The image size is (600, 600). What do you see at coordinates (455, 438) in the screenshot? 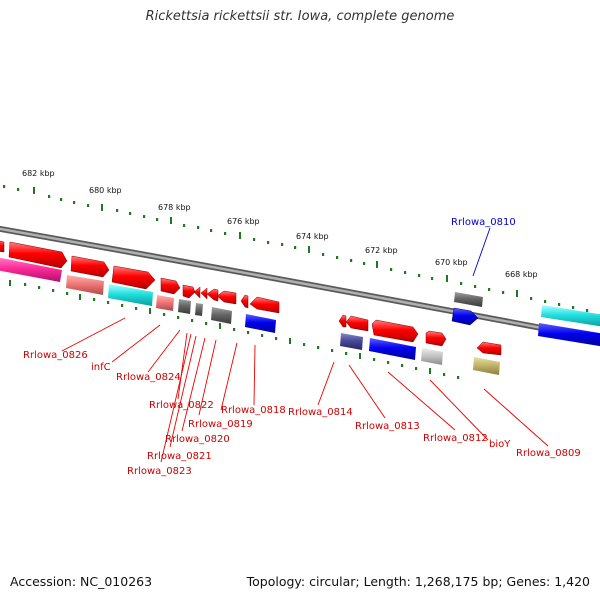
I see `gene-label: Rrlowa_0812` at bounding box center [455, 438].